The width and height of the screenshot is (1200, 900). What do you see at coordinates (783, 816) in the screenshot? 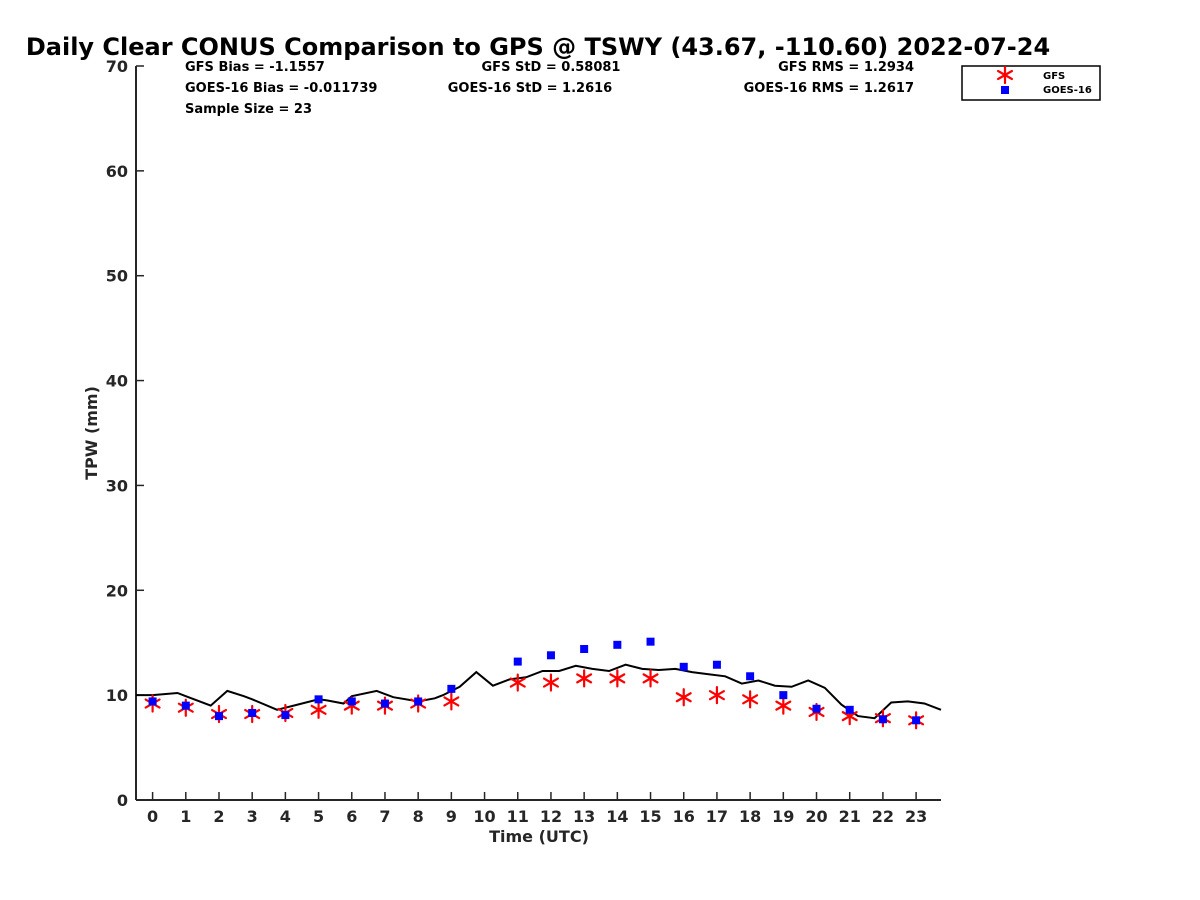
I see `x-tick-label: 19` at bounding box center [783, 816].